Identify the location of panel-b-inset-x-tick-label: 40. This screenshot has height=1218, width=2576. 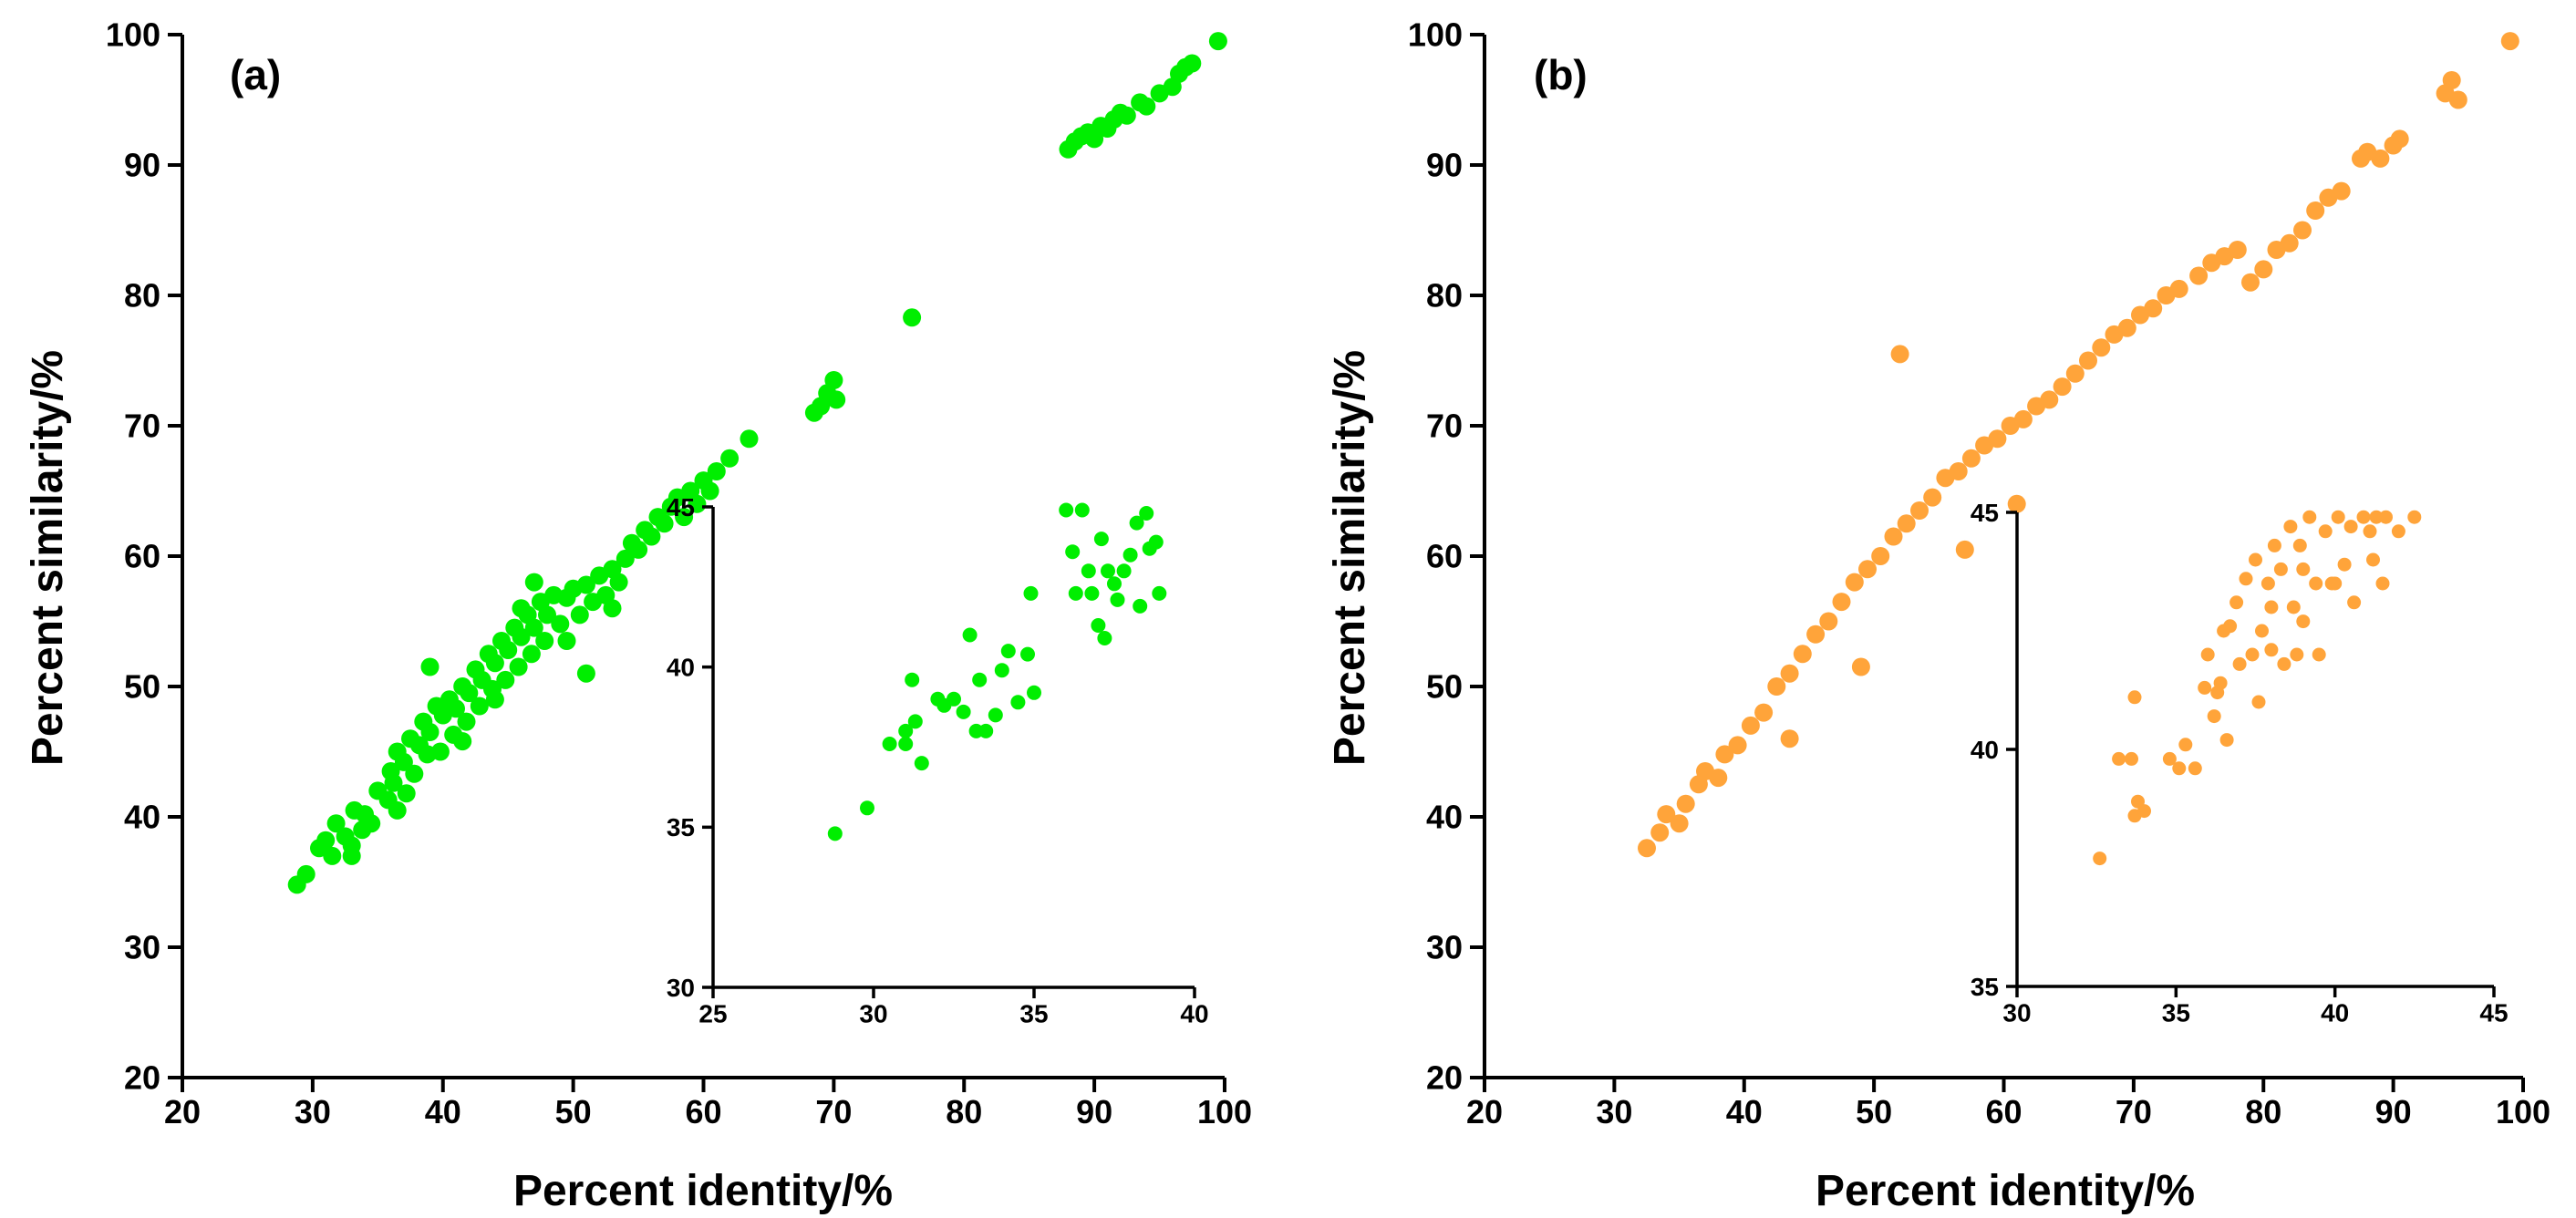
(2335, 1013).